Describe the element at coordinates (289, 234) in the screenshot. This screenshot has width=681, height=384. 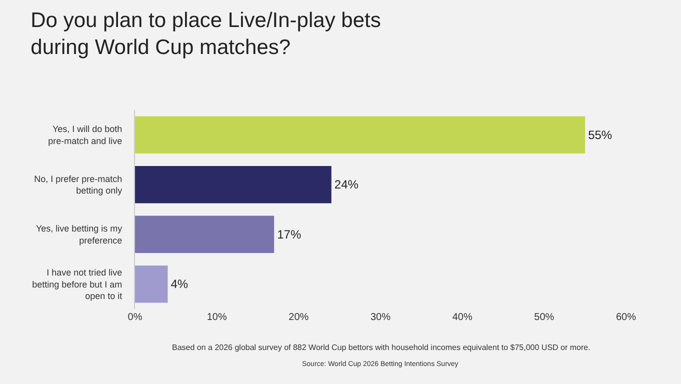
I see `data-label: 17%` at that location.